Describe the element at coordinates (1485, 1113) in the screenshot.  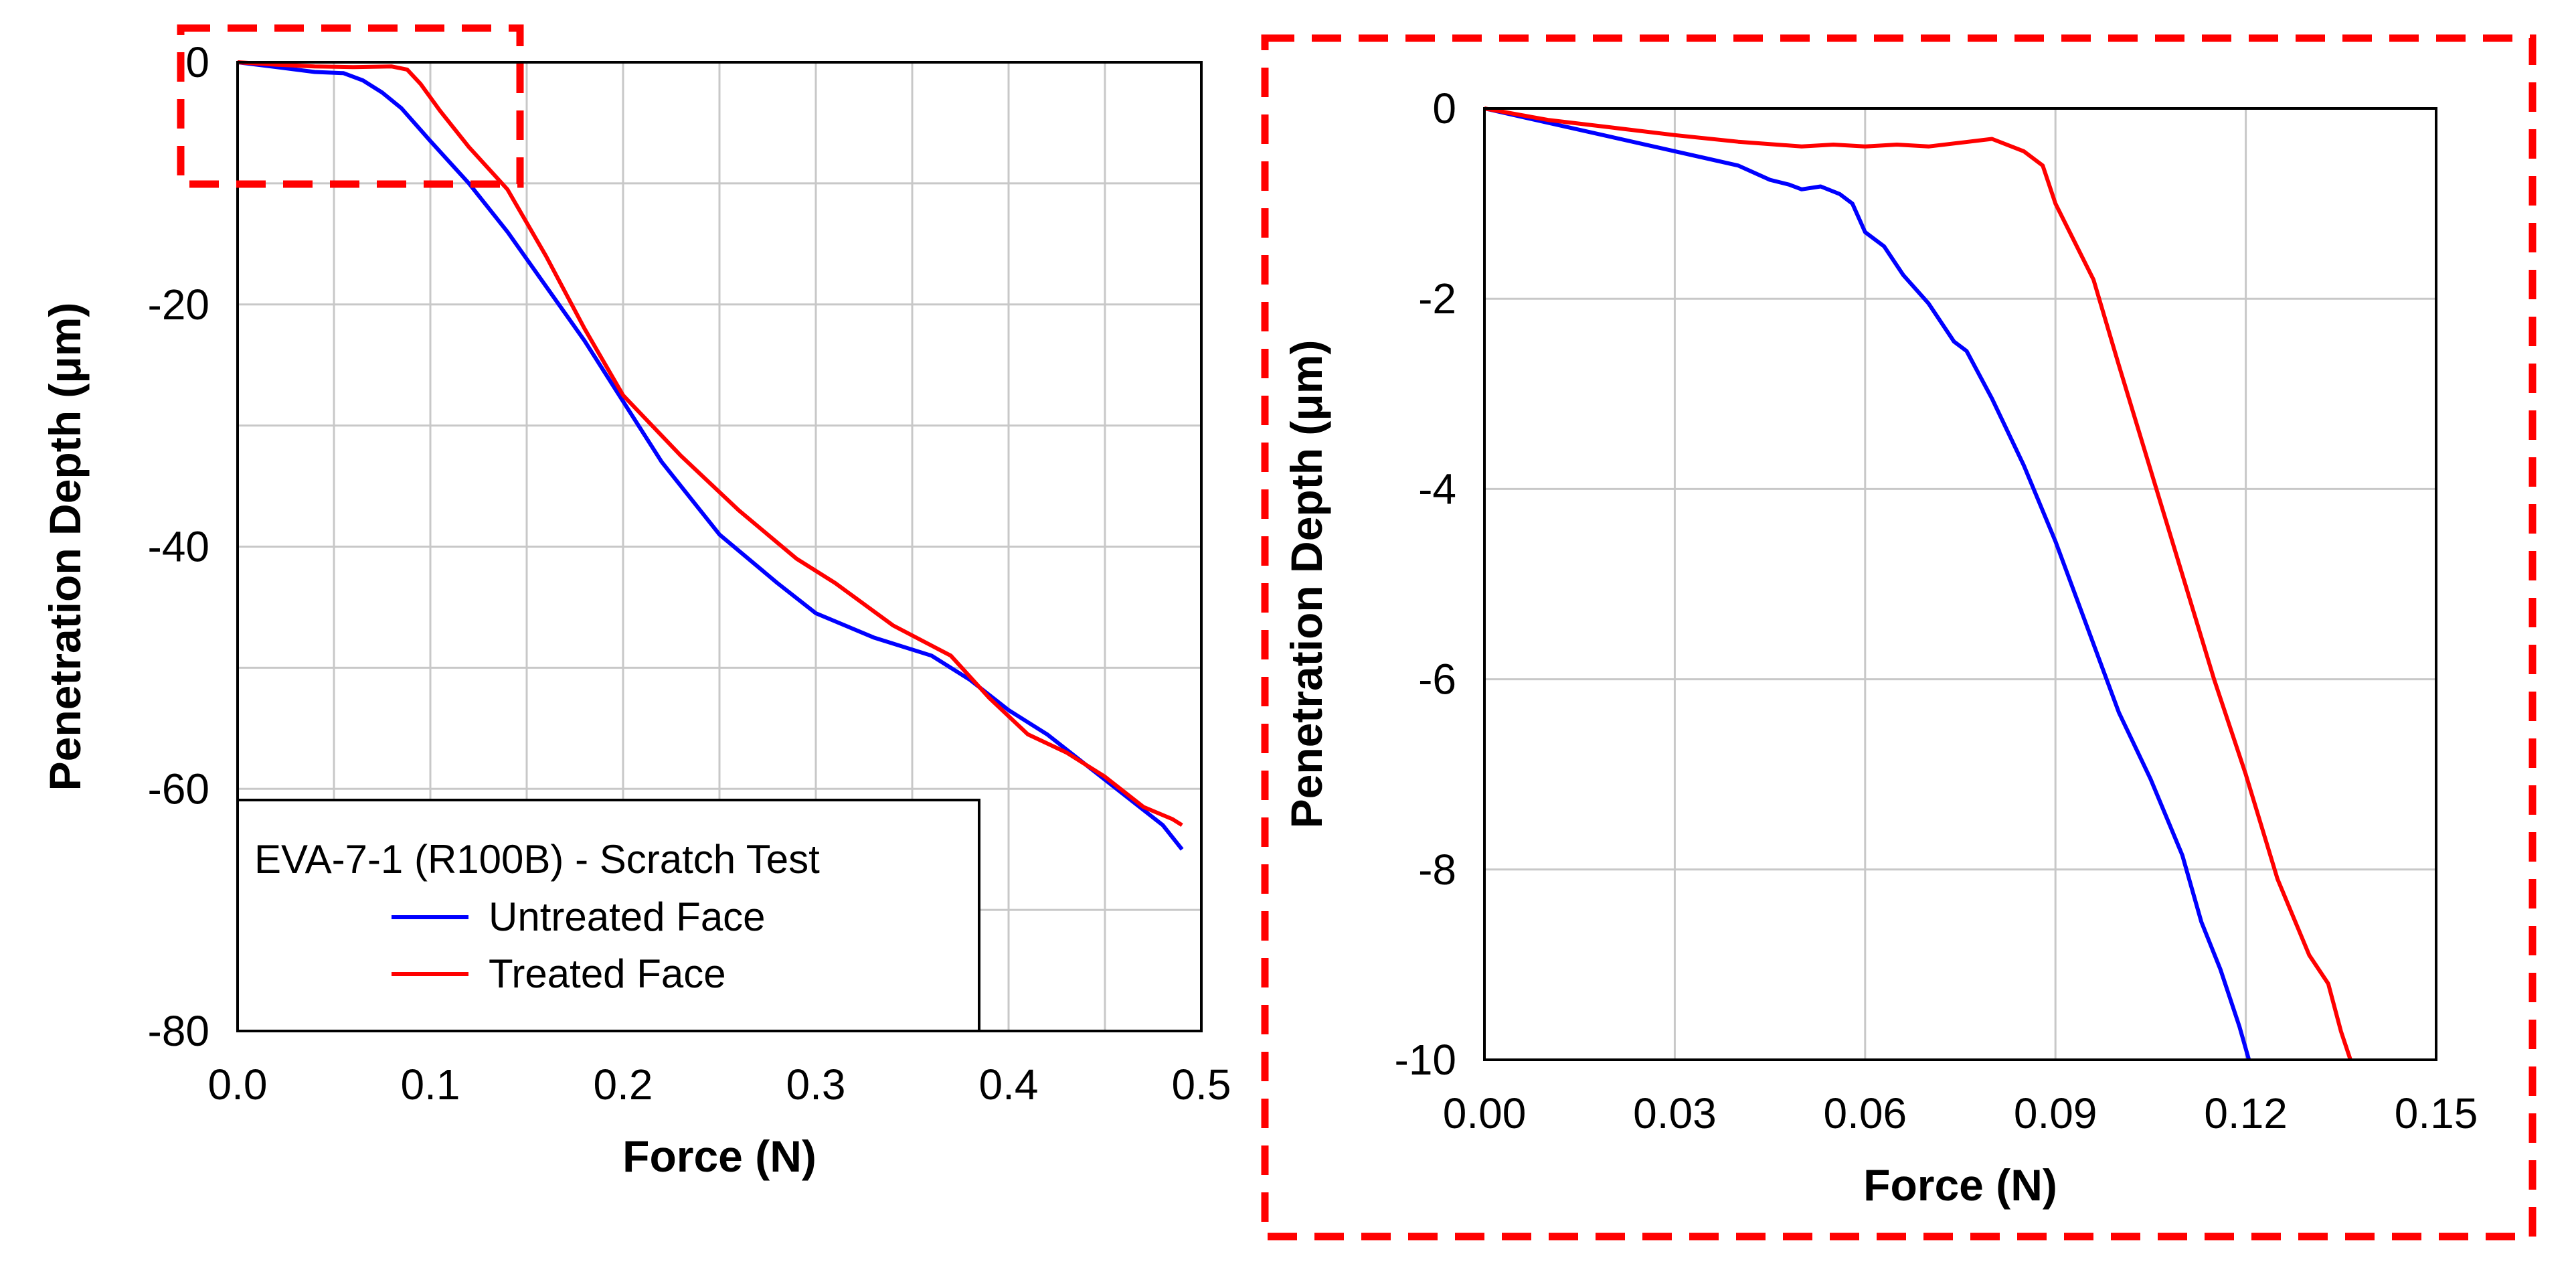
I see `x-tick-label: 0.00` at that location.